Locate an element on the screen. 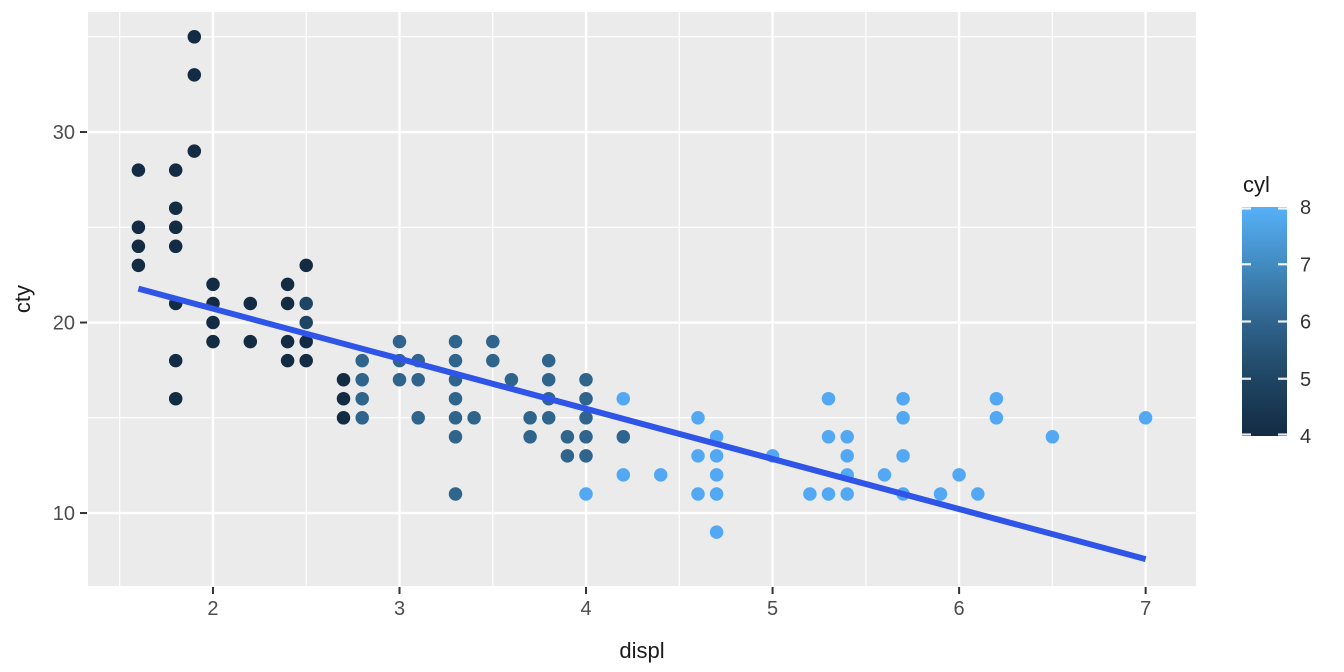 The image size is (1344, 672). y-tick-label: 10 is located at coordinates (64, 514).